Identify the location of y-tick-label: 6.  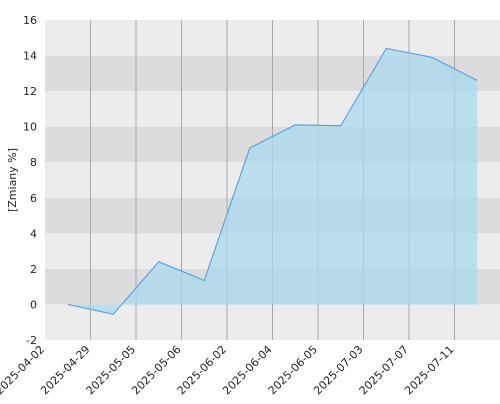
(33, 198).